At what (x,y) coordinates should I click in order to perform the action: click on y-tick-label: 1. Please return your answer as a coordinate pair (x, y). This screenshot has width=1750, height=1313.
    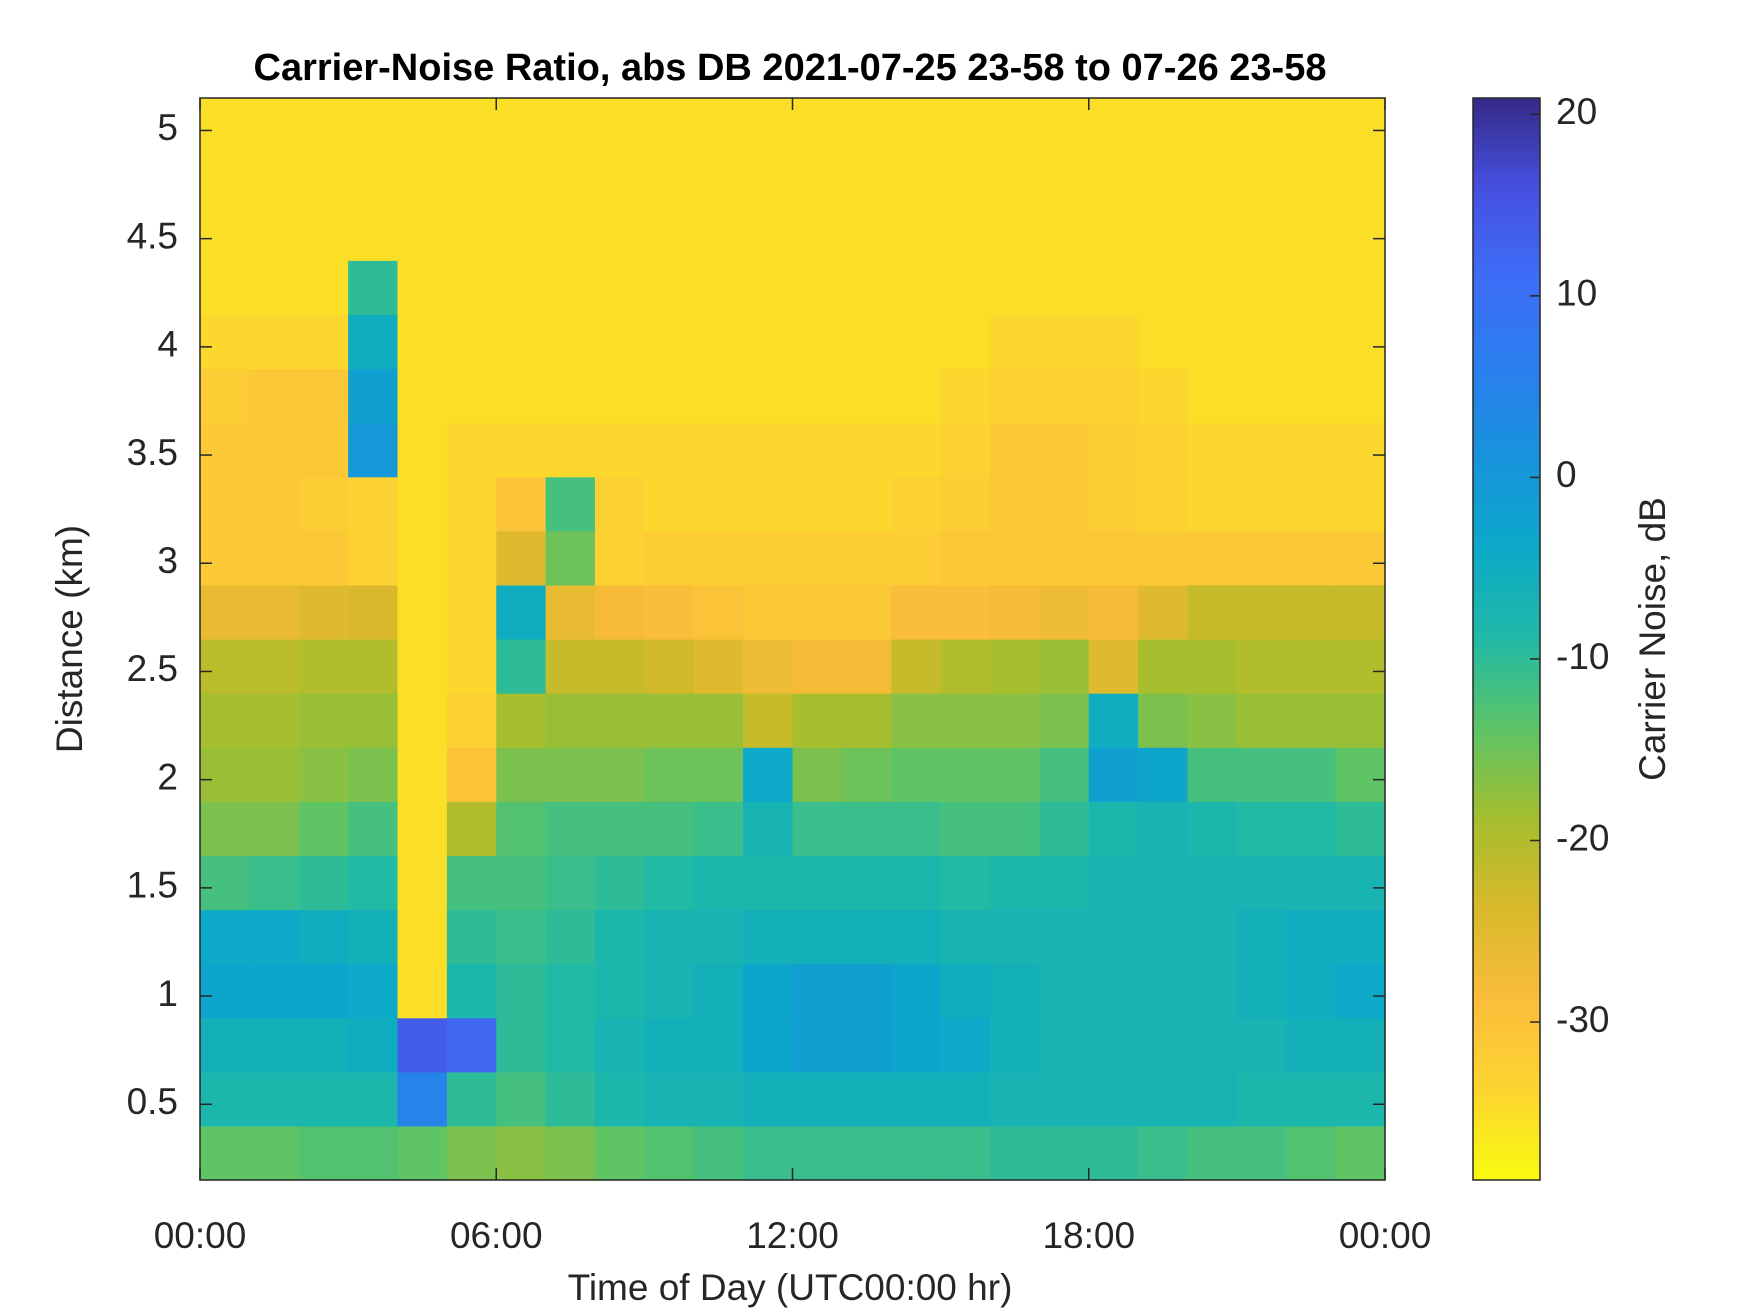
    Looking at the image, I should click on (167, 993).